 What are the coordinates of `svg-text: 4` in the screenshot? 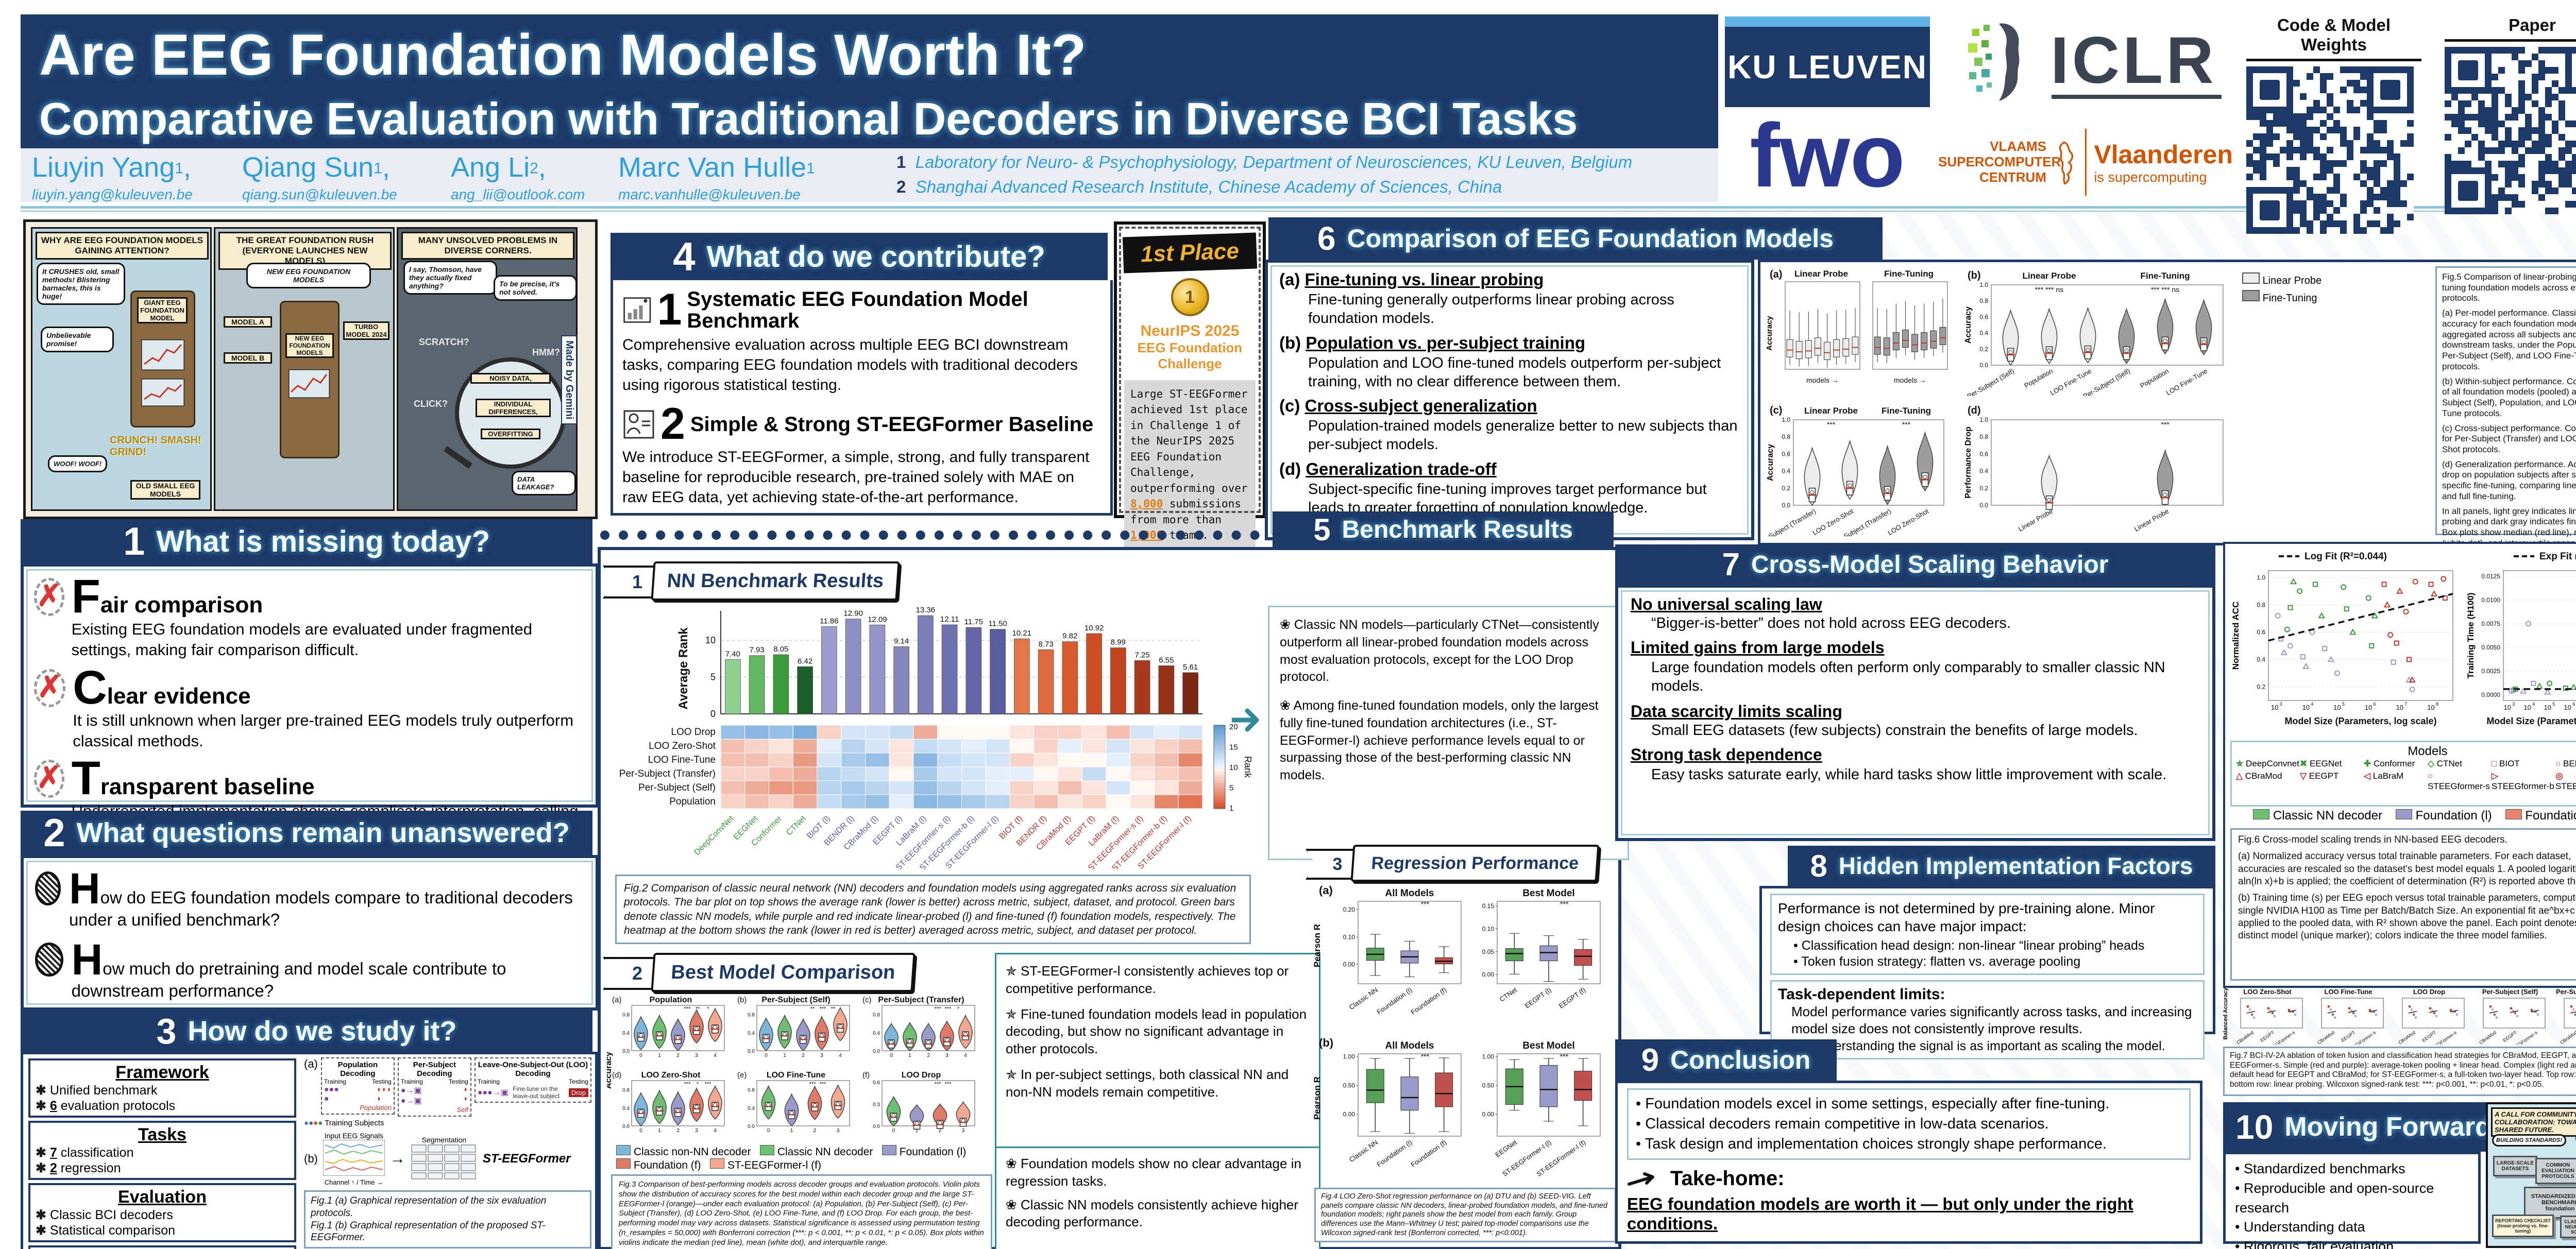 It's located at (840, 1055).